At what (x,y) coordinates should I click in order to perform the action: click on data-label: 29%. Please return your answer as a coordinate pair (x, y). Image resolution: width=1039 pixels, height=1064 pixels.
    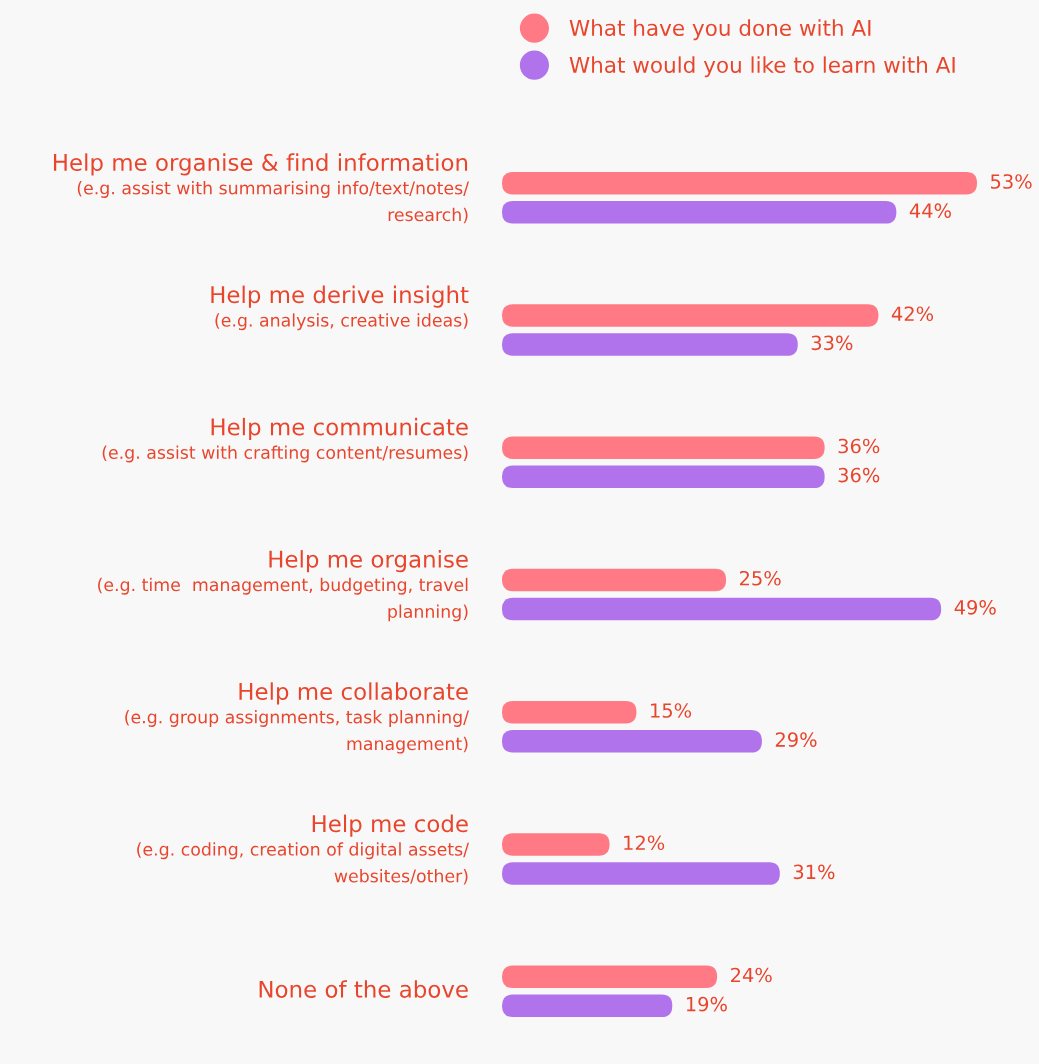
    Looking at the image, I should click on (796, 739).